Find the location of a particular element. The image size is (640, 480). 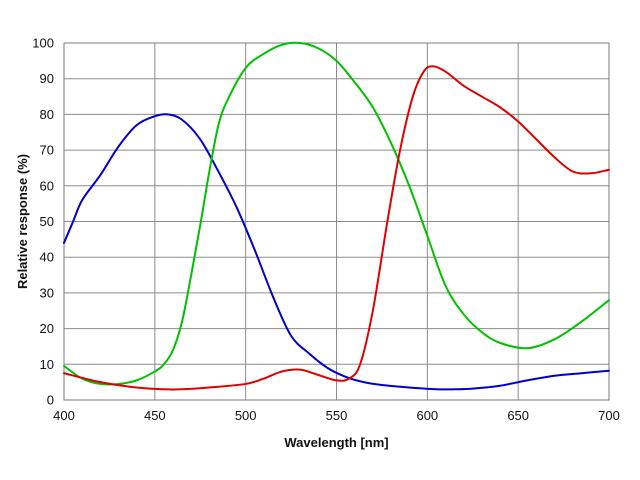

y-tick-label: 80 is located at coordinates (47, 114).